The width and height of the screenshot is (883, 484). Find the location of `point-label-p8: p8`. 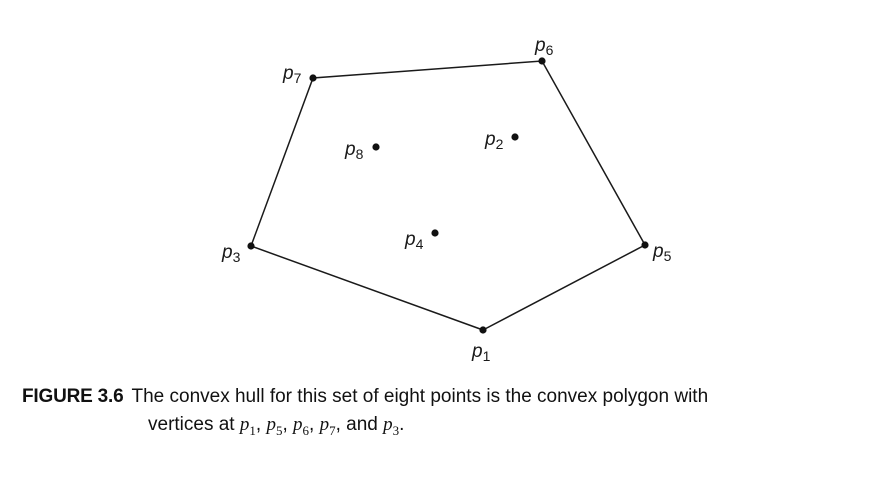

point-label-p8: p8 is located at coordinates (354, 150).